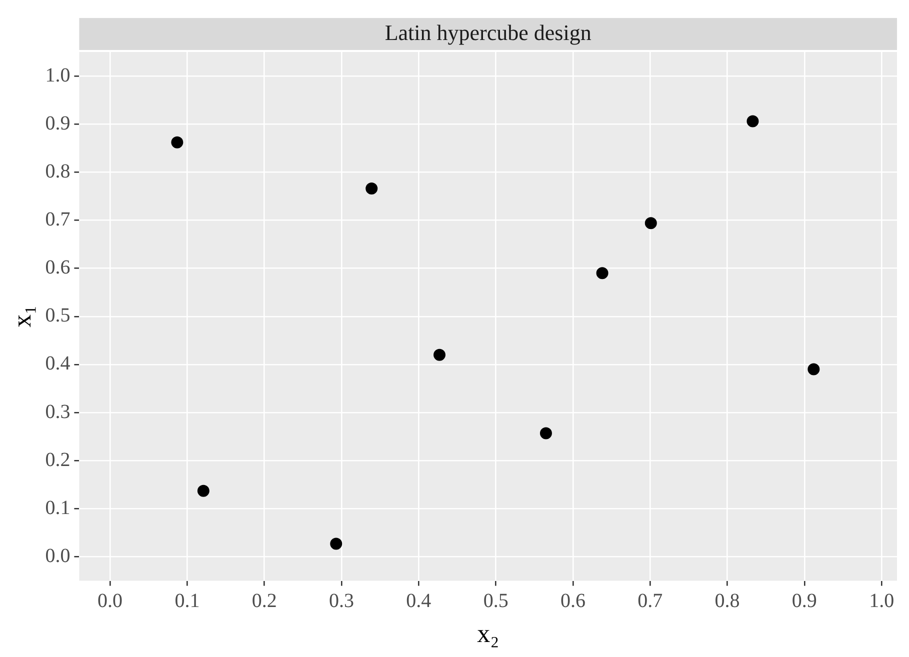 The height and width of the screenshot is (657, 909). What do you see at coordinates (488, 32) in the screenshot?
I see `chart-title: Latin hypercube design` at bounding box center [488, 32].